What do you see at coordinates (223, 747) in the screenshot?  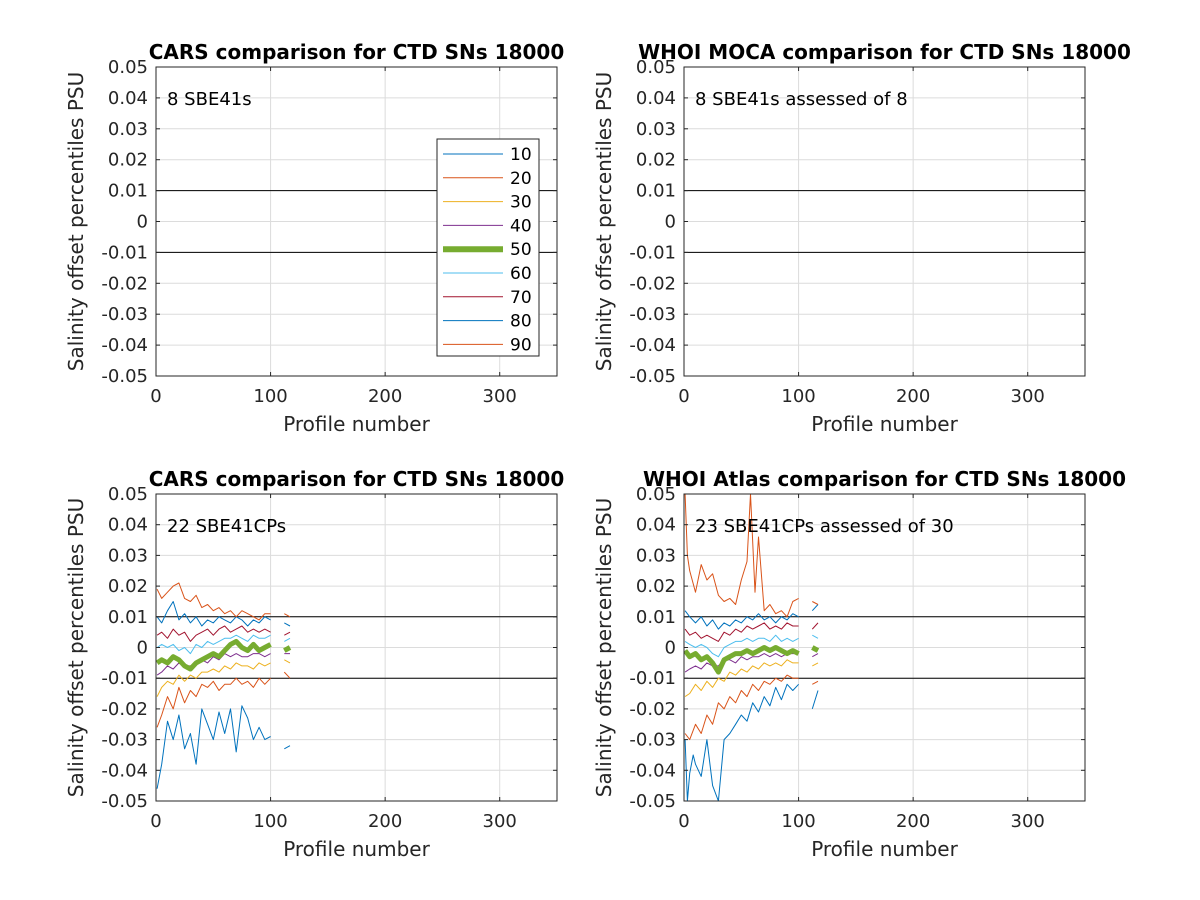 I see `series-line-p10` at bounding box center [223, 747].